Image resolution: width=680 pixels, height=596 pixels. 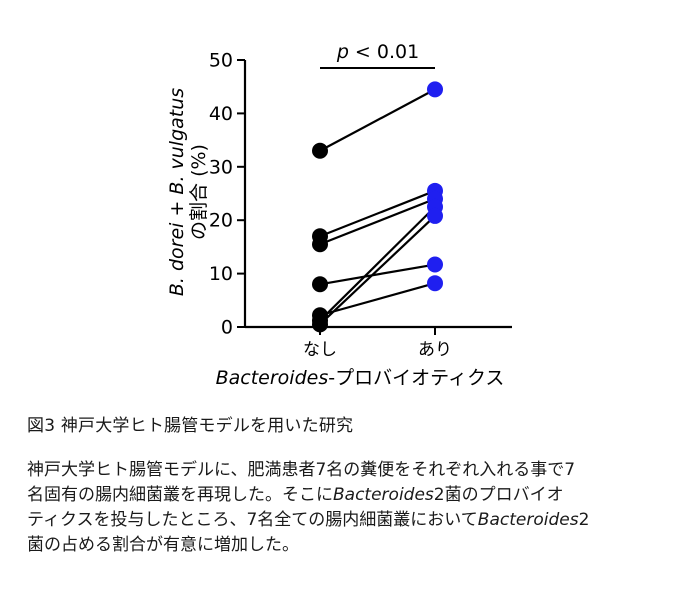 I want to click on y-tick-label: 30, so click(x=221, y=167).